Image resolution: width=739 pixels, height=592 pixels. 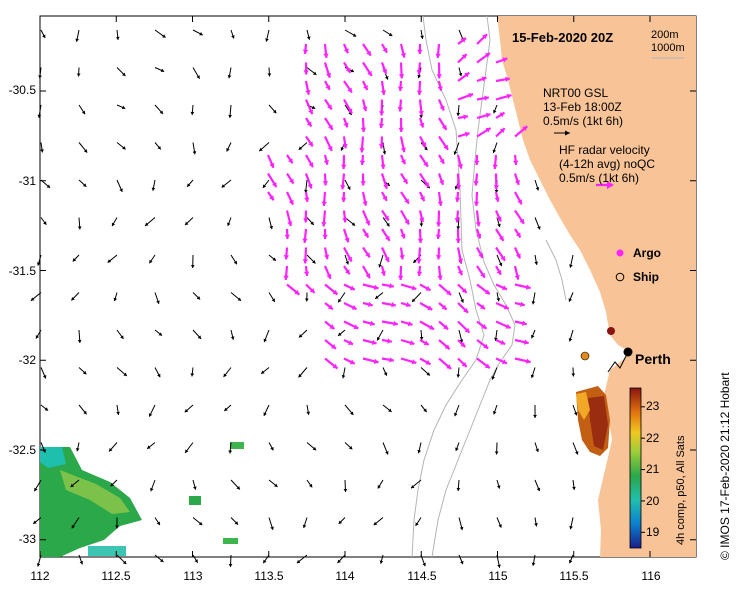 What do you see at coordinates (22, 450) in the screenshot?
I see `y-tick-label-4: -32.5` at bounding box center [22, 450].